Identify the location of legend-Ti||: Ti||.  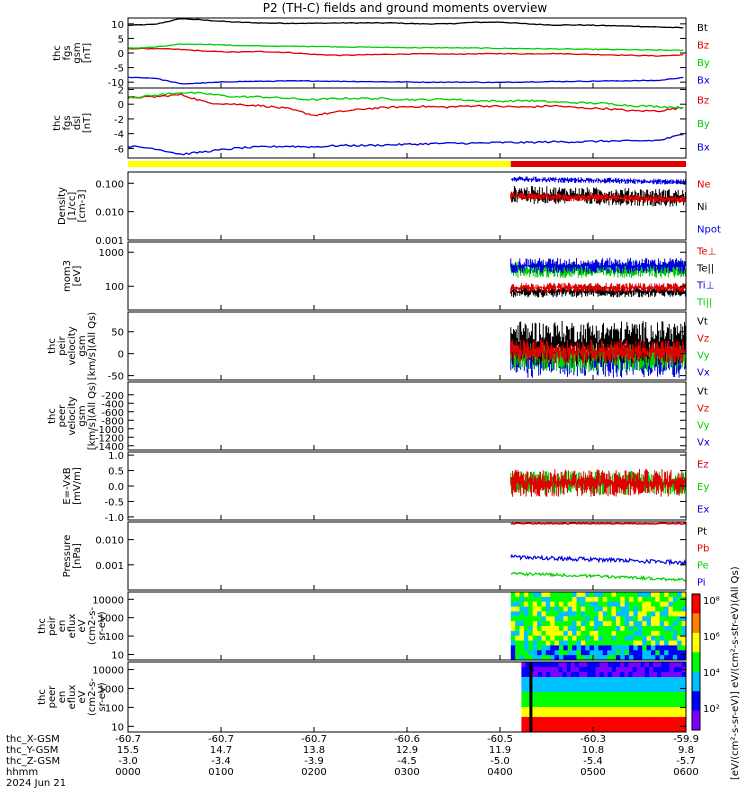
(704, 303).